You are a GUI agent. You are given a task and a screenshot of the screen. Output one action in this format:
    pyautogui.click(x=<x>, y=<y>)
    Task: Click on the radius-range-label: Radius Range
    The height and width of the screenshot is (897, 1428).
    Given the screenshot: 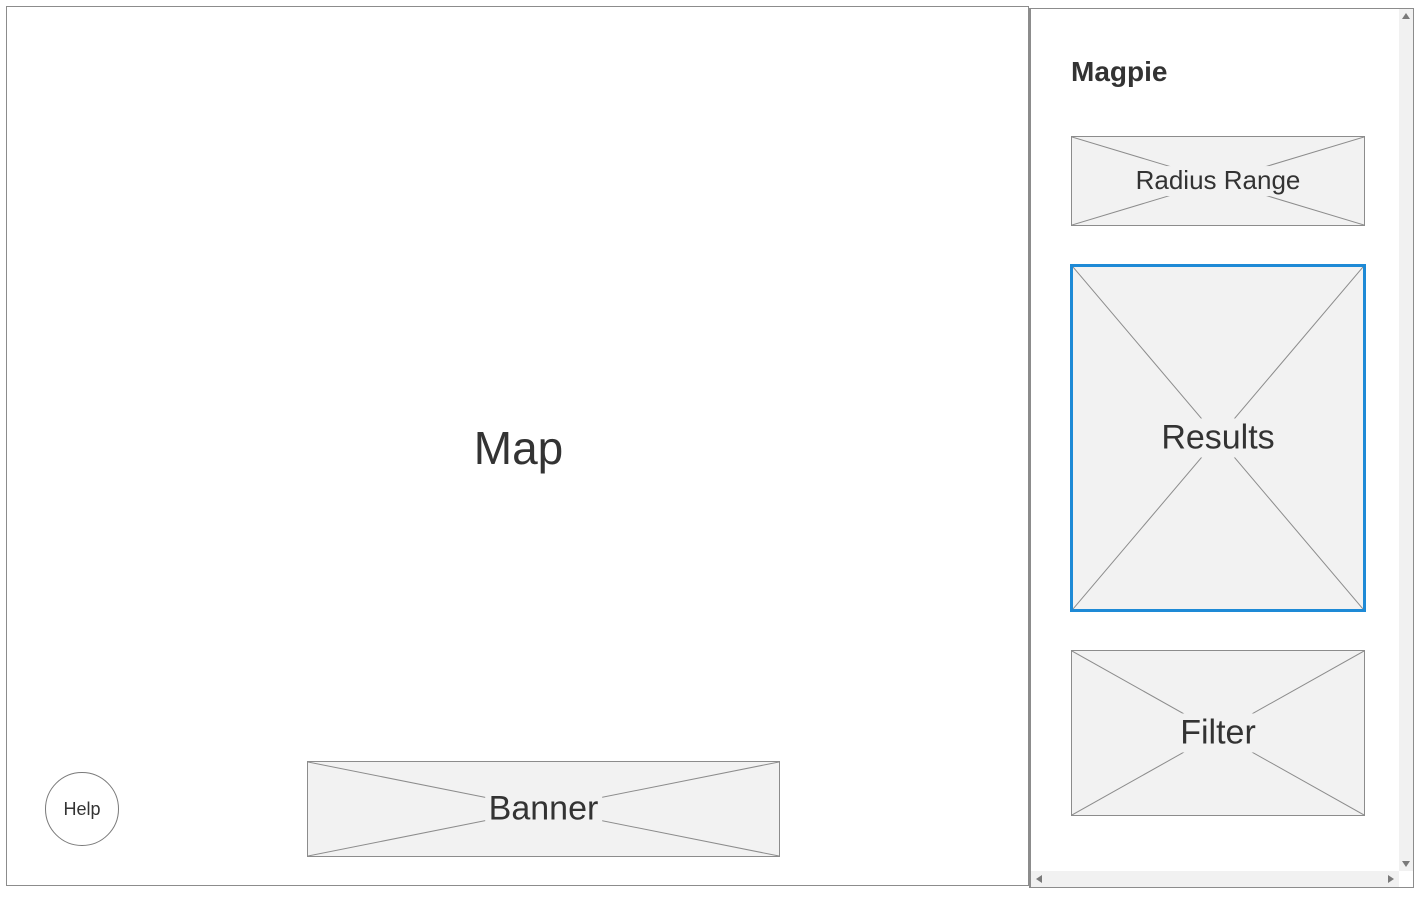 What is the action you would take?
    pyautogui.click(x=1218, y=180)
    